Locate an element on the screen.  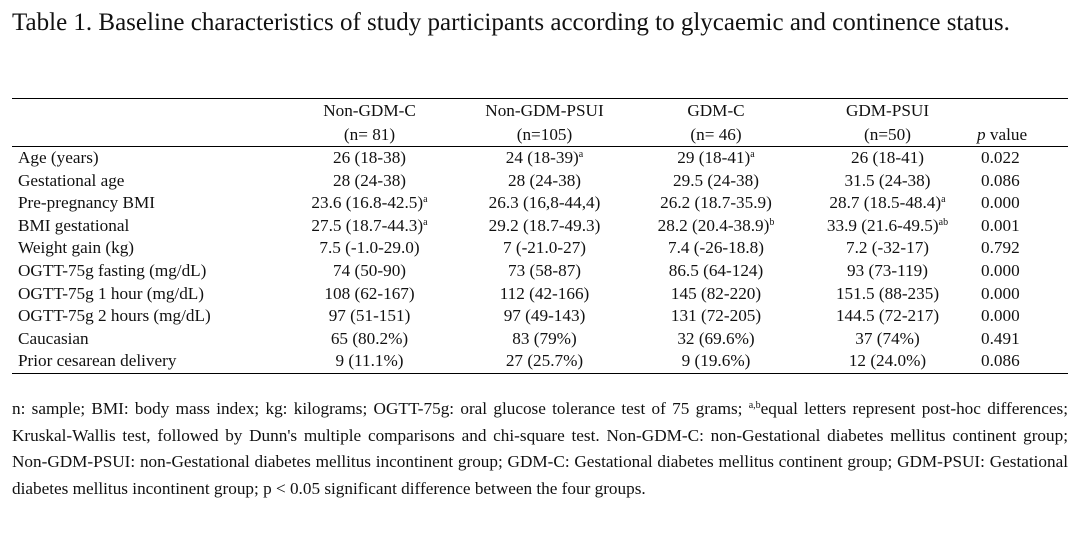
table-cell: 29 (18-41)a is located at coordinates (716, 158).